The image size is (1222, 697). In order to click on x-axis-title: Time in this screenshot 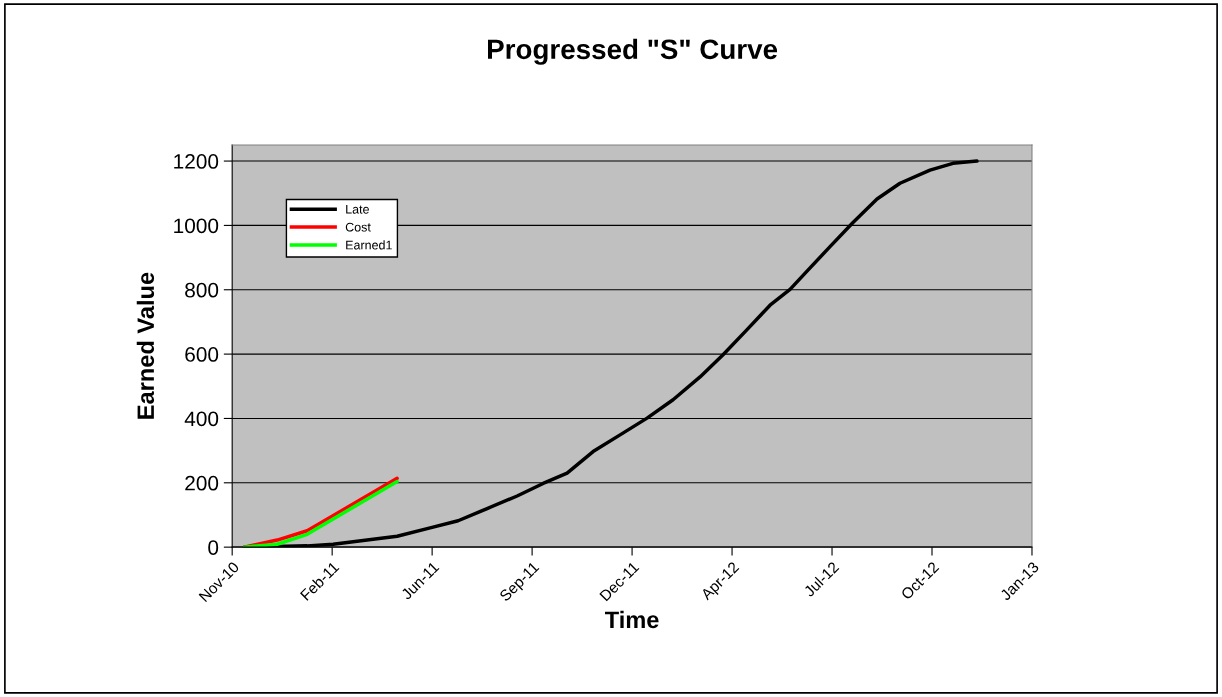, I will do `click(632, 619)`.